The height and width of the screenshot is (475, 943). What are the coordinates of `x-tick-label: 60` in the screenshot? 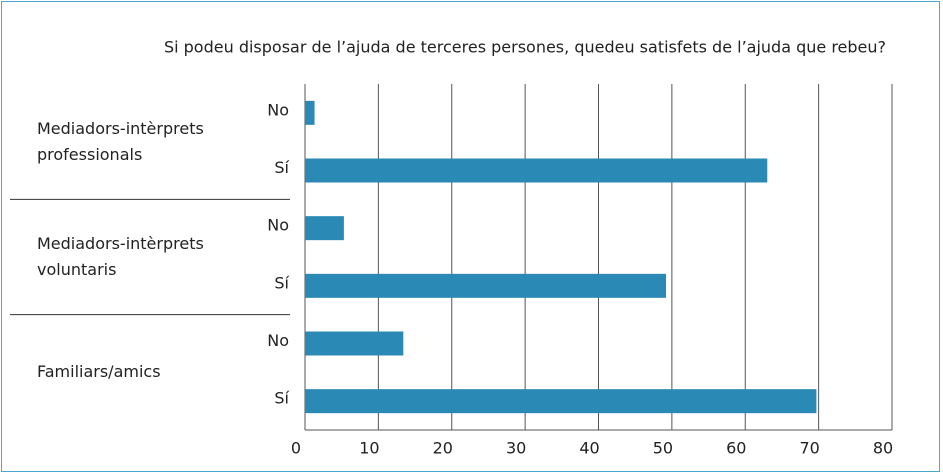 It's located at (736, 448).